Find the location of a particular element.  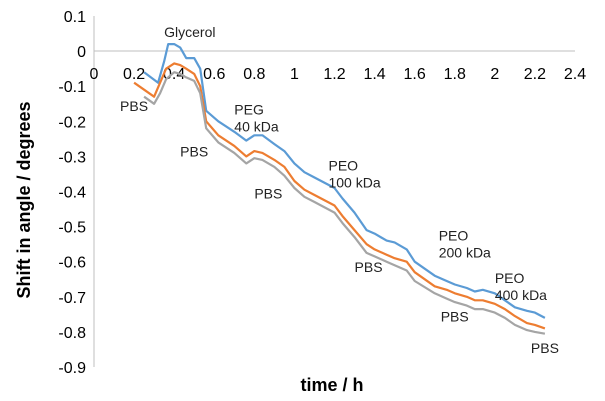

x-tick-label: 0.4 is located at coordinates (174, 74).